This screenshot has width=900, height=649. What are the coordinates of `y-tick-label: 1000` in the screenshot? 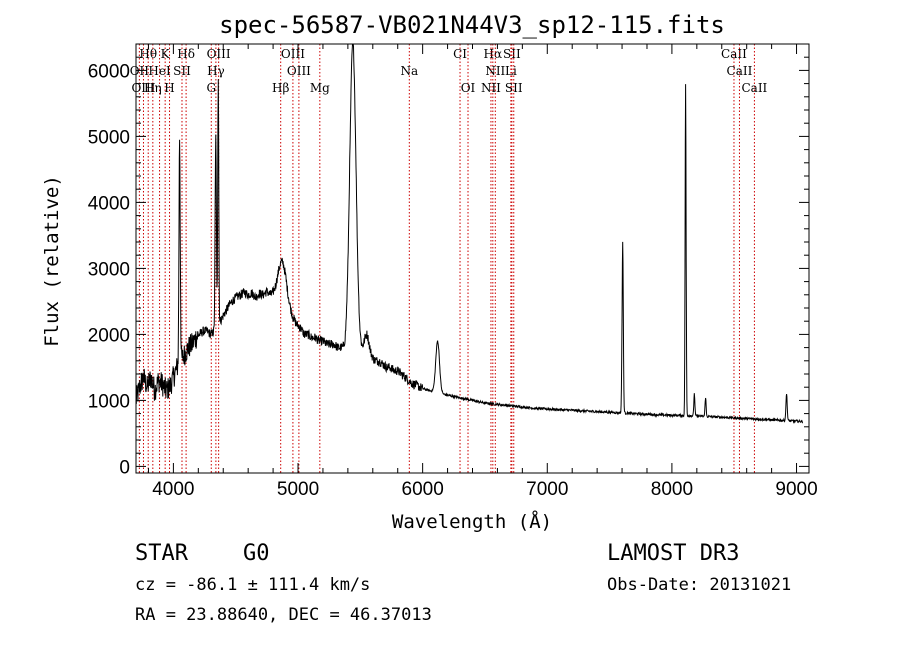 It's located at (109, 401).